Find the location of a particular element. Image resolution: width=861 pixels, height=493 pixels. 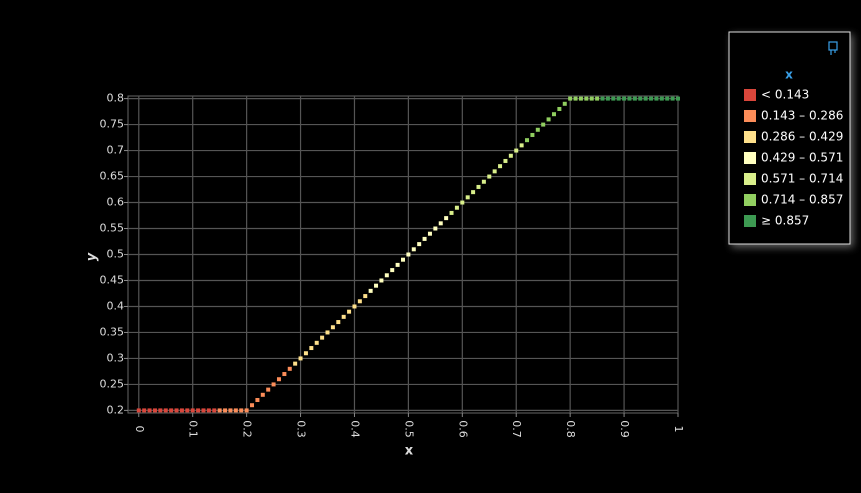

y-tick-label: 0.2 is located at coordinates (116, 409).